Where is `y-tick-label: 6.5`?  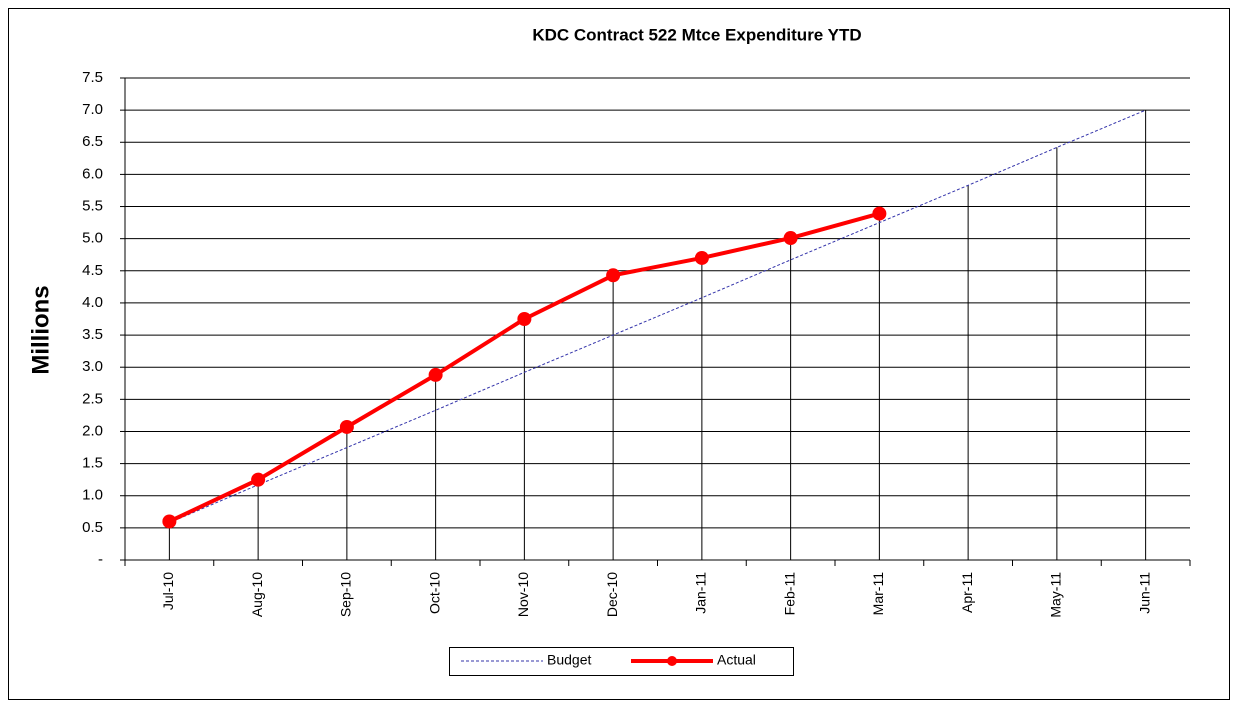 y-tick-label: 6.5 is located at coordinates (92, 141).